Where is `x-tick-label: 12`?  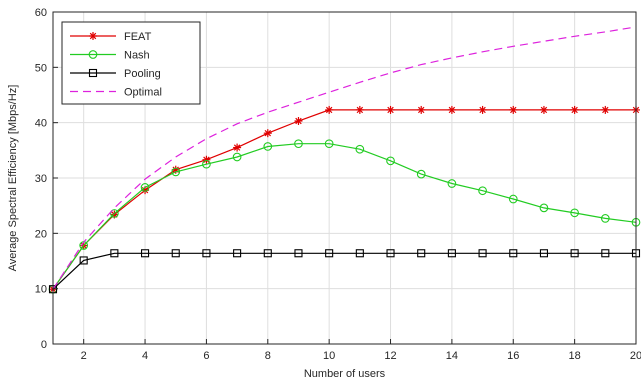 x-tick-label: 12 is located at coordinates (390, 356).